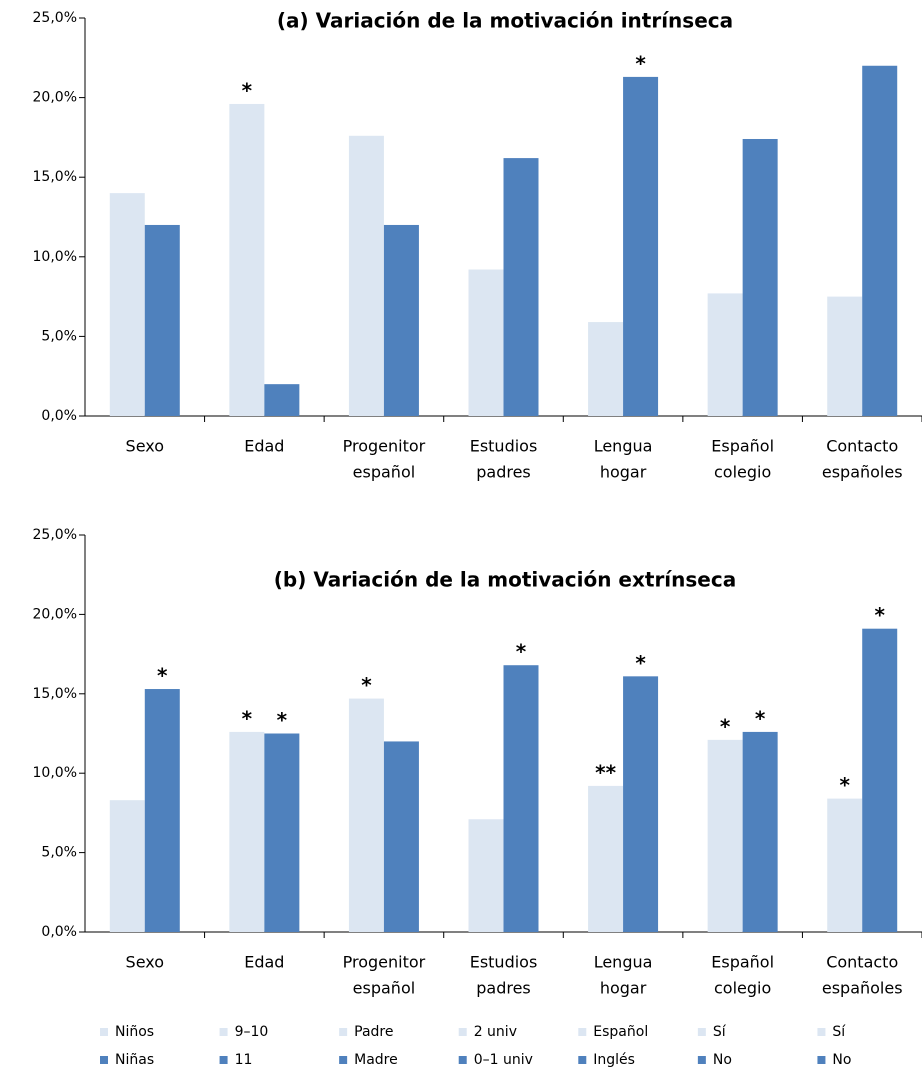  Describe the element at coordinates (264, 962) in the screenshot. I see `x-tick-label: Edad` at that location.